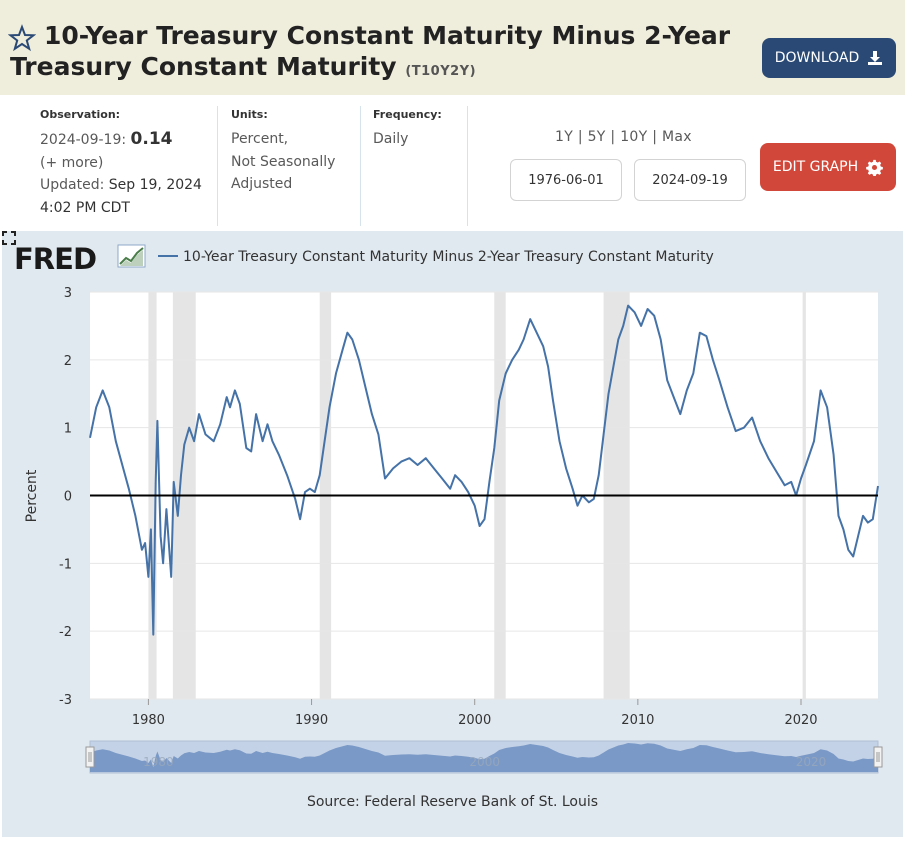  Describe the element at coordinates (874, 167) in the screenshot. I see `gear-icon` at that location.